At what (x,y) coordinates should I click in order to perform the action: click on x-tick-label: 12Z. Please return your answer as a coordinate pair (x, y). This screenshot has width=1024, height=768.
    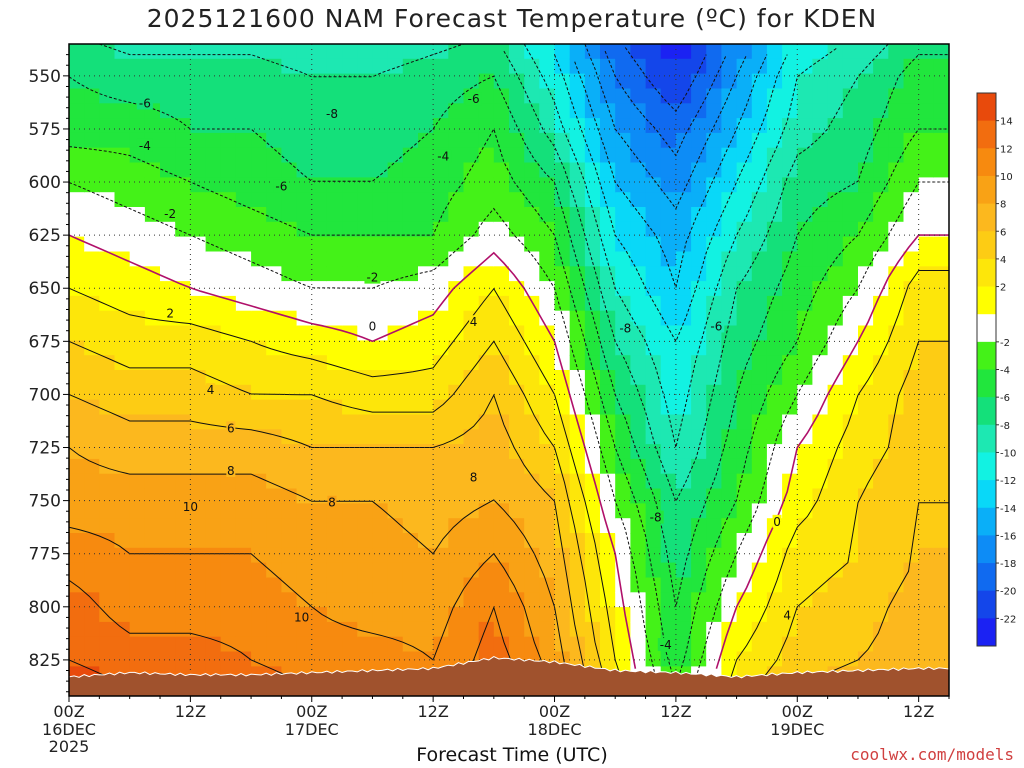
    Looking at the image, I should click on (675, 711).